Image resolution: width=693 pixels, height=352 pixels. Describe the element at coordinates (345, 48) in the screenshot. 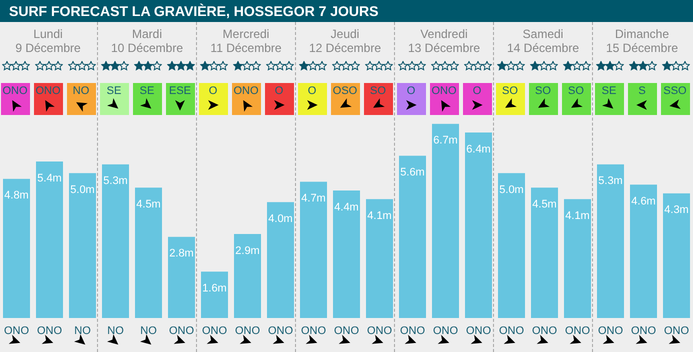

I see `text: 12 Décembre` at that location.